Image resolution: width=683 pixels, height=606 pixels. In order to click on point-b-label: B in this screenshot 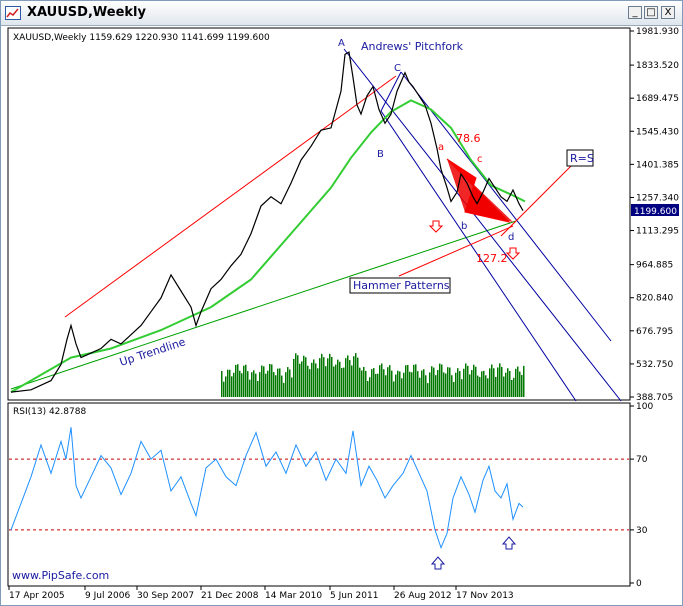, I will do `click(380, 154)`.